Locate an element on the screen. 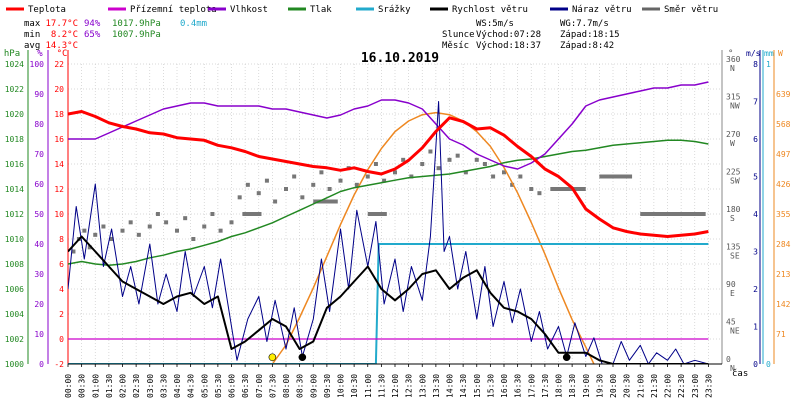 This screenshot has height=400, width=800. x-tick-label: 16:00 is located at coordinates (504, 386).